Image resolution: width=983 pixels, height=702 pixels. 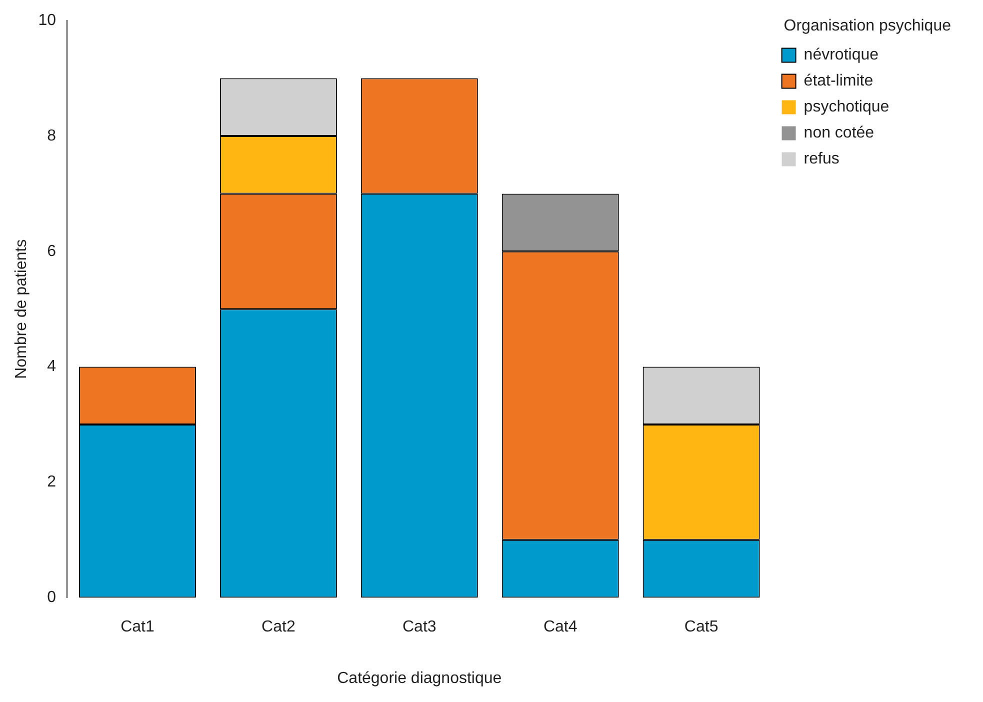 What do you see at coordinates (839, 81) in the screenshot?
I see `legend-label: état-limite` at bounding box center [839, 81].